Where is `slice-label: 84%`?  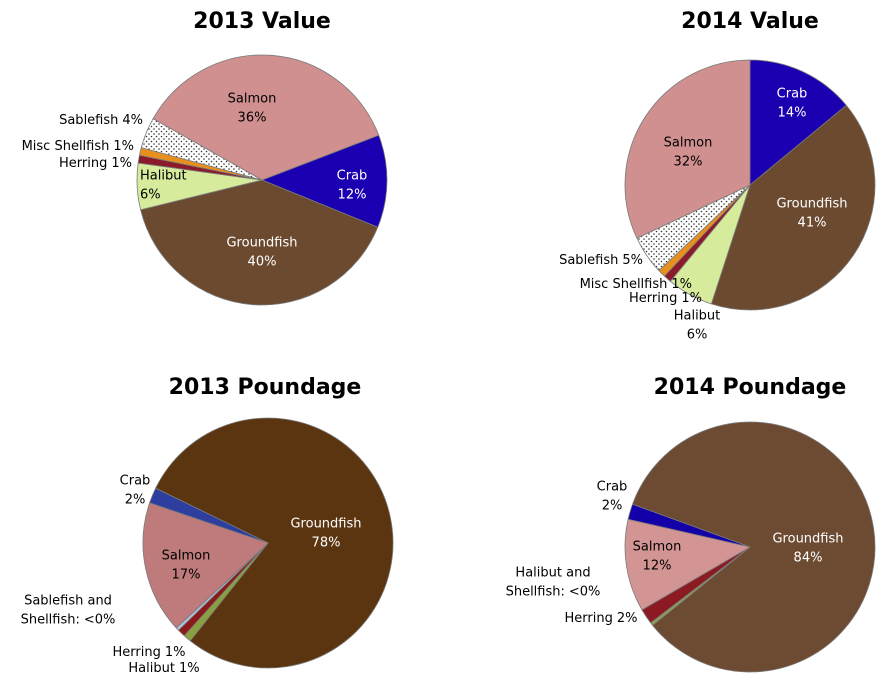 slice-label: 84% is located at coordinates (808, 557).